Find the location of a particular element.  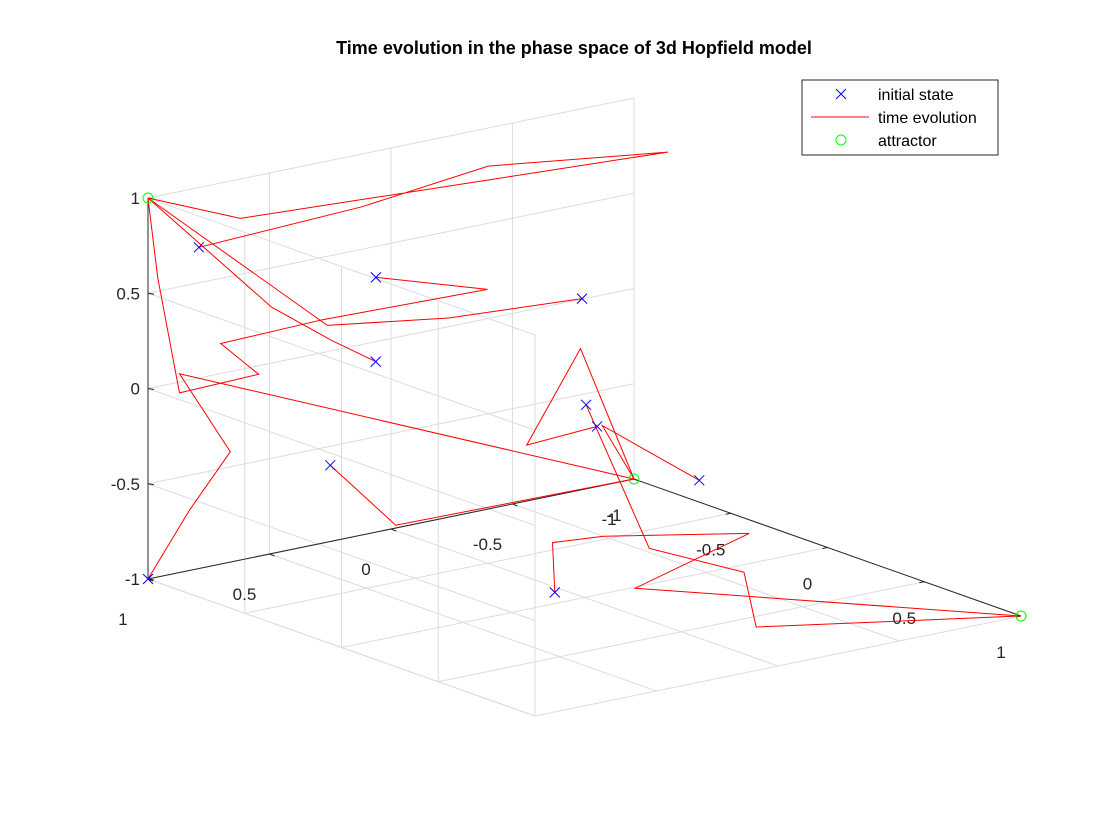

y-tick-label: 0 is located at coordinates (365, 569).